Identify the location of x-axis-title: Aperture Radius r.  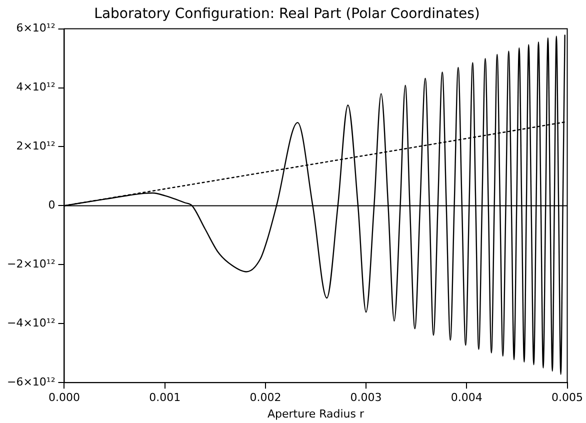
(315, 413).